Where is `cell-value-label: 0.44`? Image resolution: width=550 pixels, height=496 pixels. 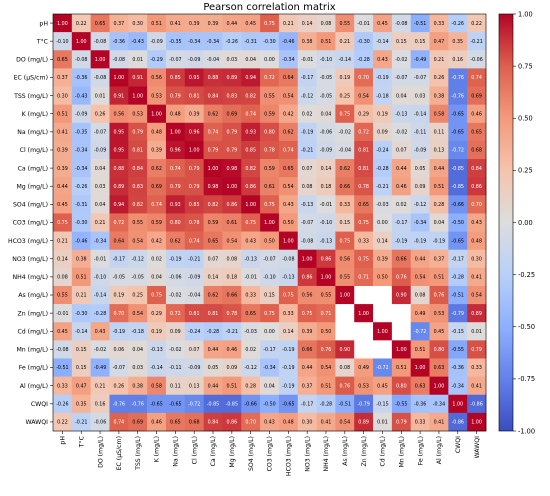 cell-value-label: 0.44 is located at coordinates (307, 368).